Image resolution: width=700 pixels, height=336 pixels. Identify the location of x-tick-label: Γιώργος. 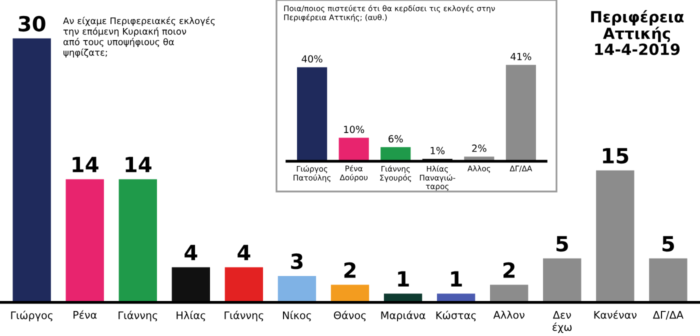
(31, 316).